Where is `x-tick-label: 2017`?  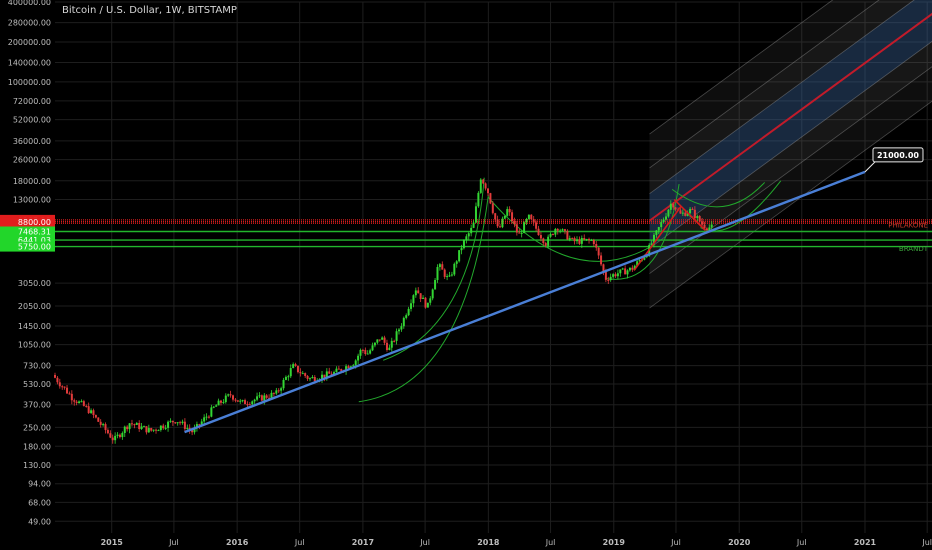 x-tick-label: 2017 is located at coordinates (363, 542).